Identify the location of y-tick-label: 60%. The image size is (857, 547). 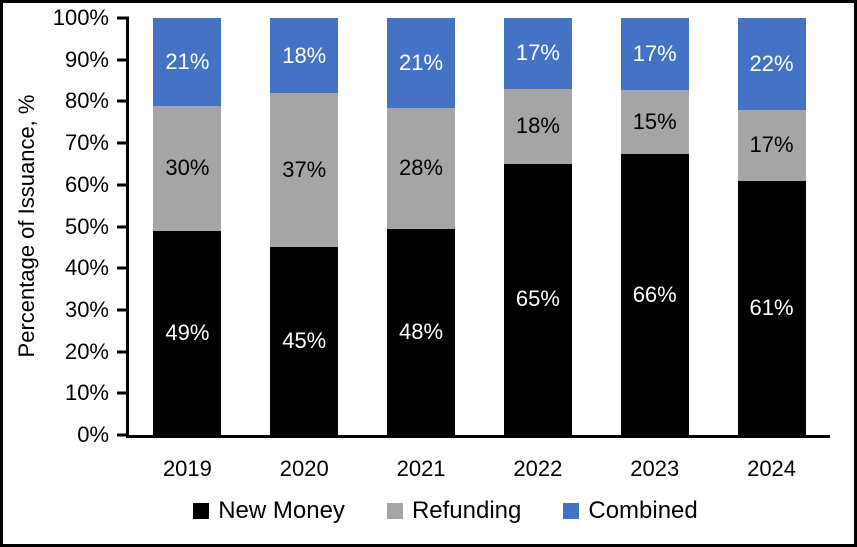
(86, 184).